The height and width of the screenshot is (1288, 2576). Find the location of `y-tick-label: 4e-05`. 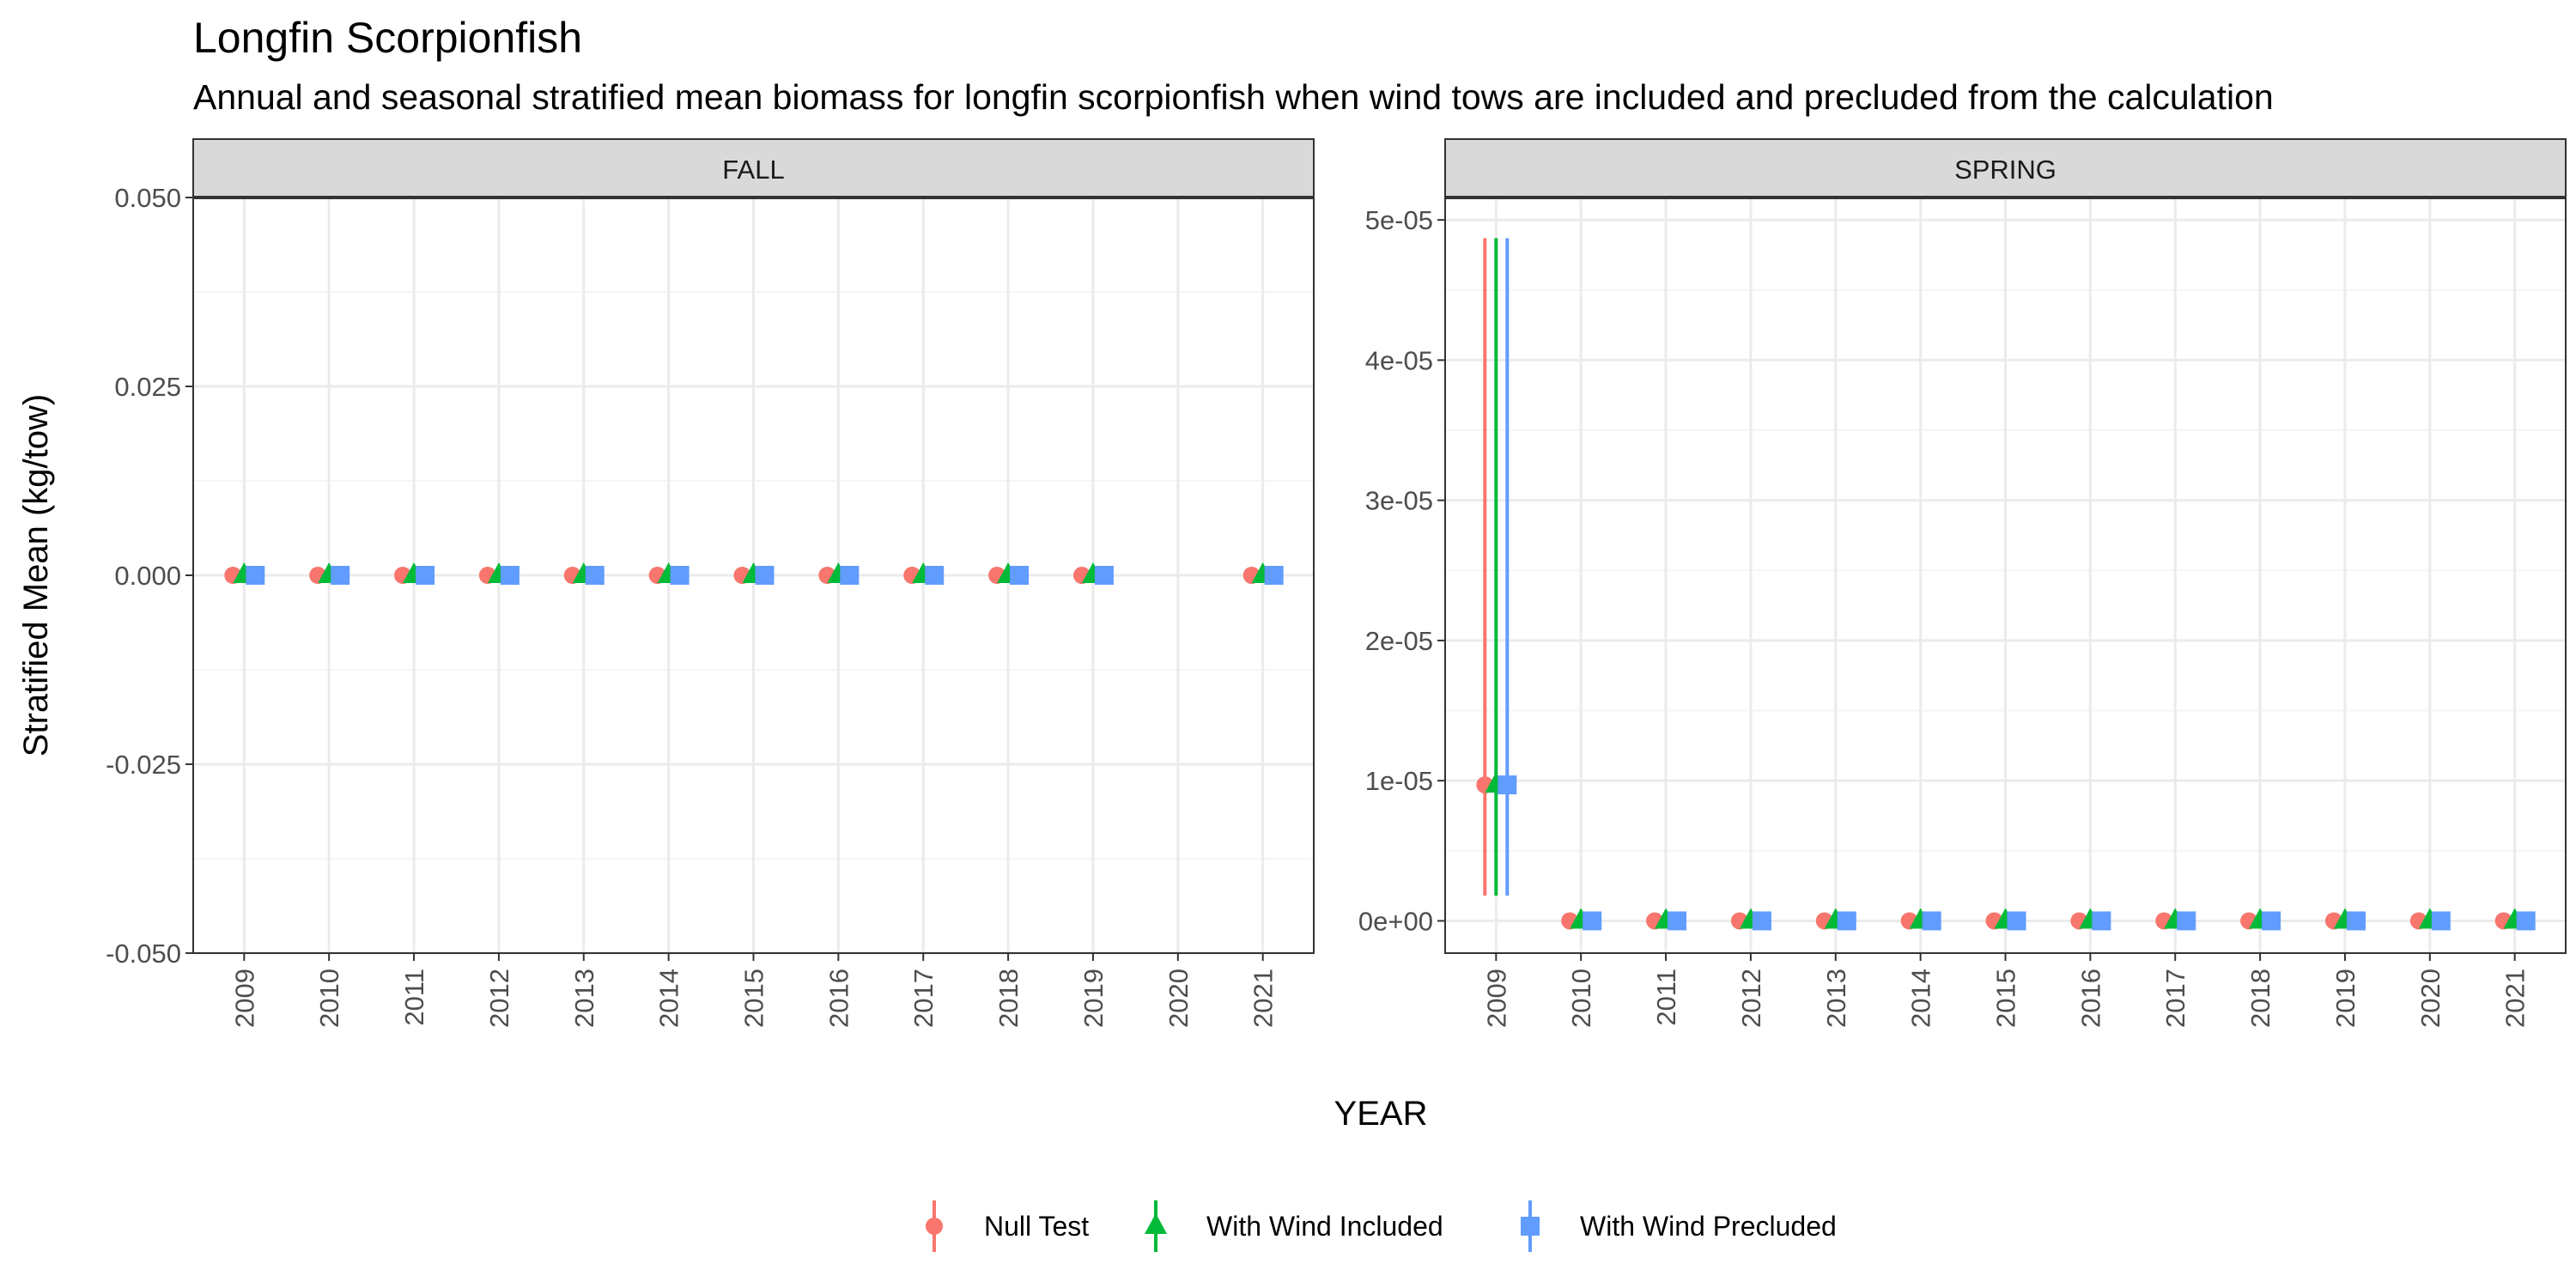

y-tick-label: 4e-05 is located at coordinates (1399, 360).